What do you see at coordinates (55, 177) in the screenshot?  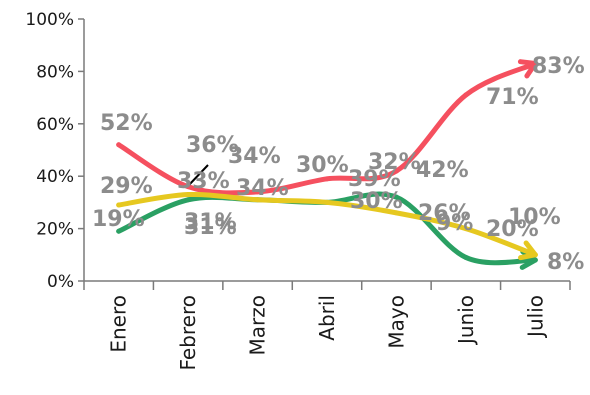 I see `y-tick-label: 40%` at bounding box center [55, 177].